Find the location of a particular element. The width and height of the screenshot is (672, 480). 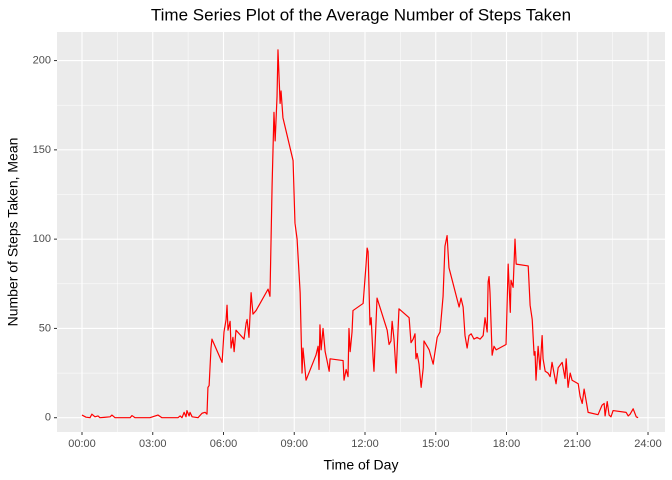

x-tick-label: 21:00 is located at coordinates (578, 444).